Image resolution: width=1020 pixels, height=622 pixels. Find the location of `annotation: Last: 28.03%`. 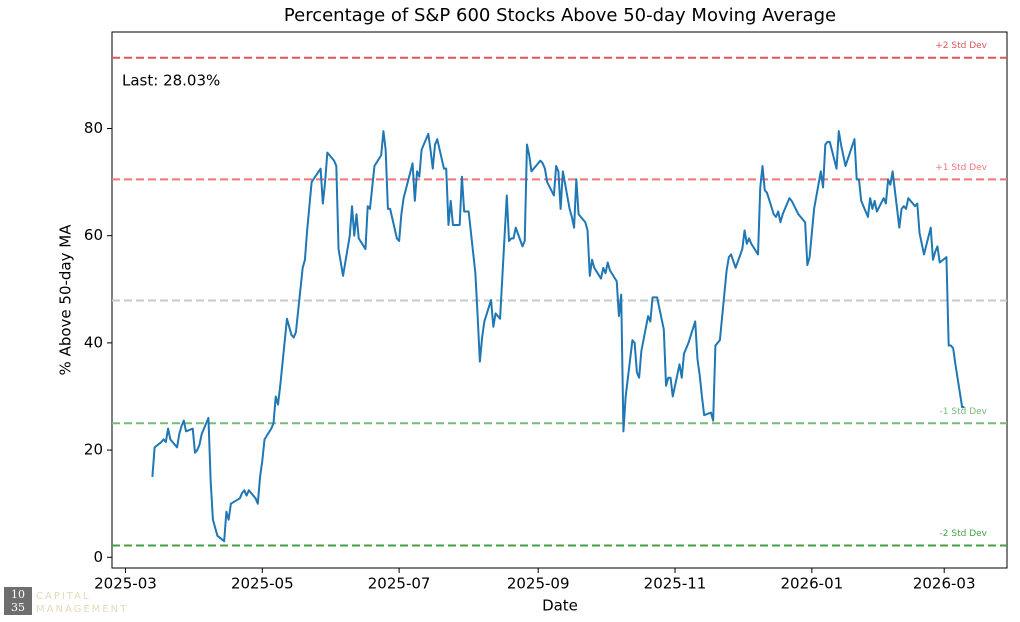

annotation: Last: 28.03% is located at coordinates (171, 81).